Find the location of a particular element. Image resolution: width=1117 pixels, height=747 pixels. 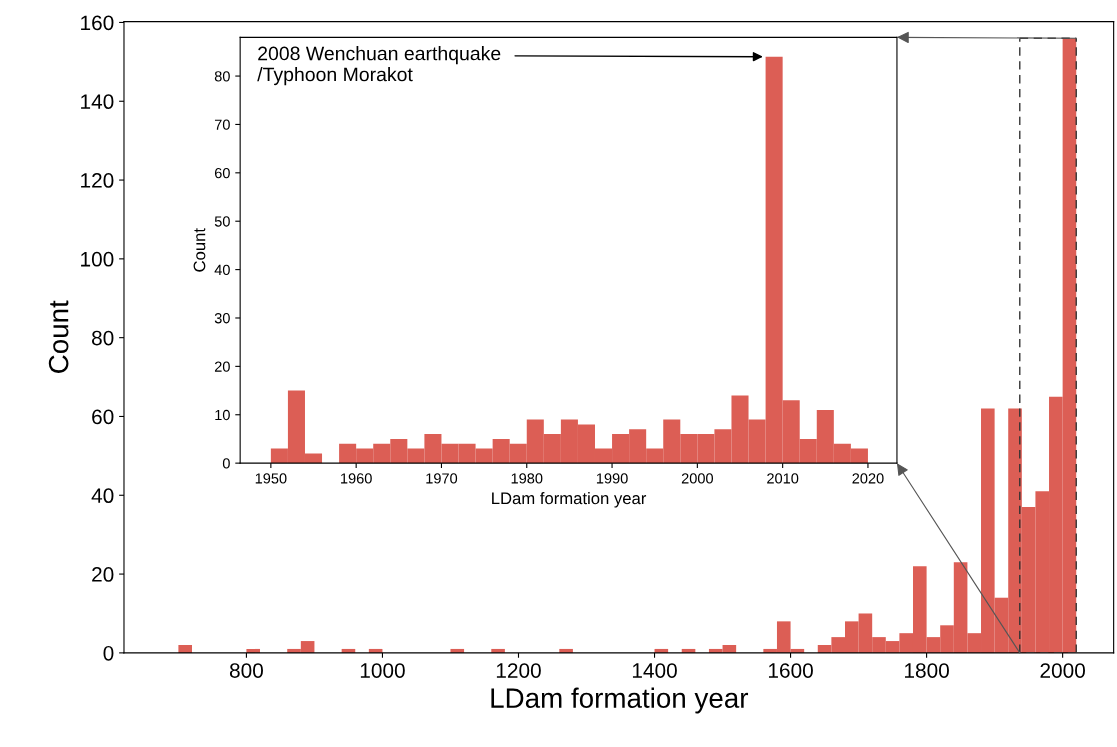

x-tick-label: 2010 is located at coordinates (783, 478).